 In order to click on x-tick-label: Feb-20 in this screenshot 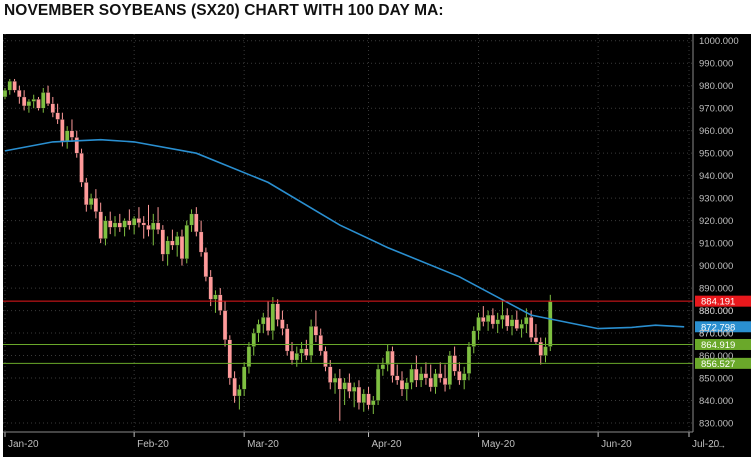, I will do `click(153, 444)`.